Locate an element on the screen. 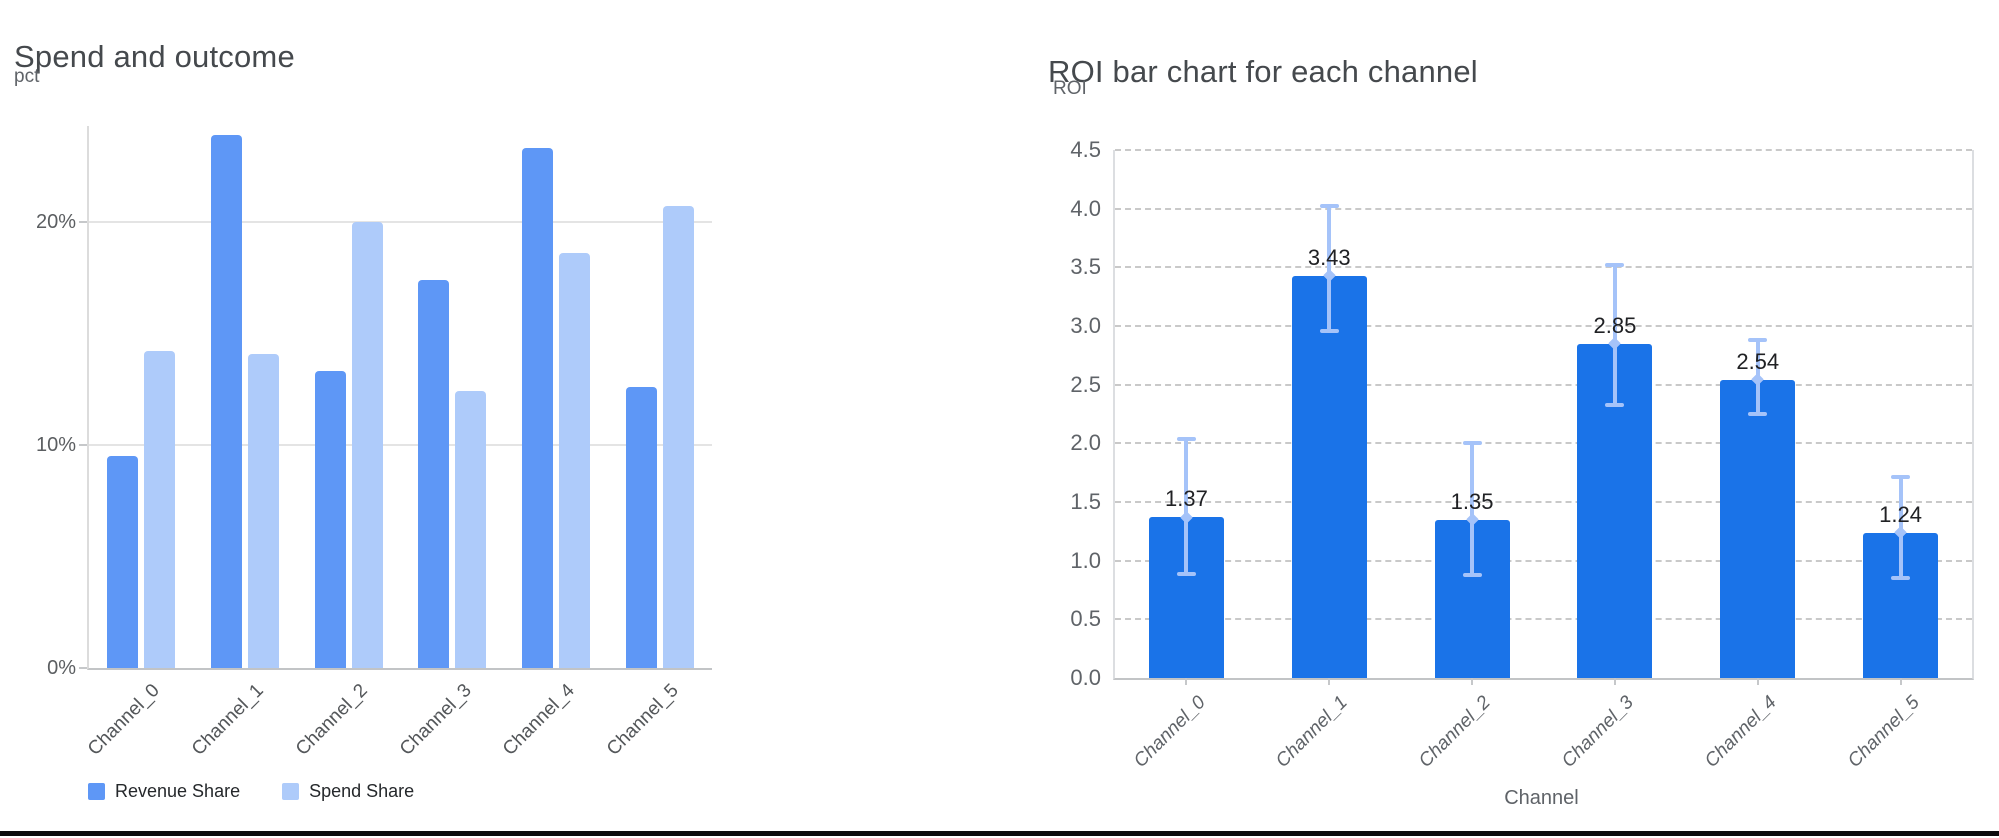 The image size is (1999, 838). legend-label: Revenue Share is located at coordinates (178, 791).